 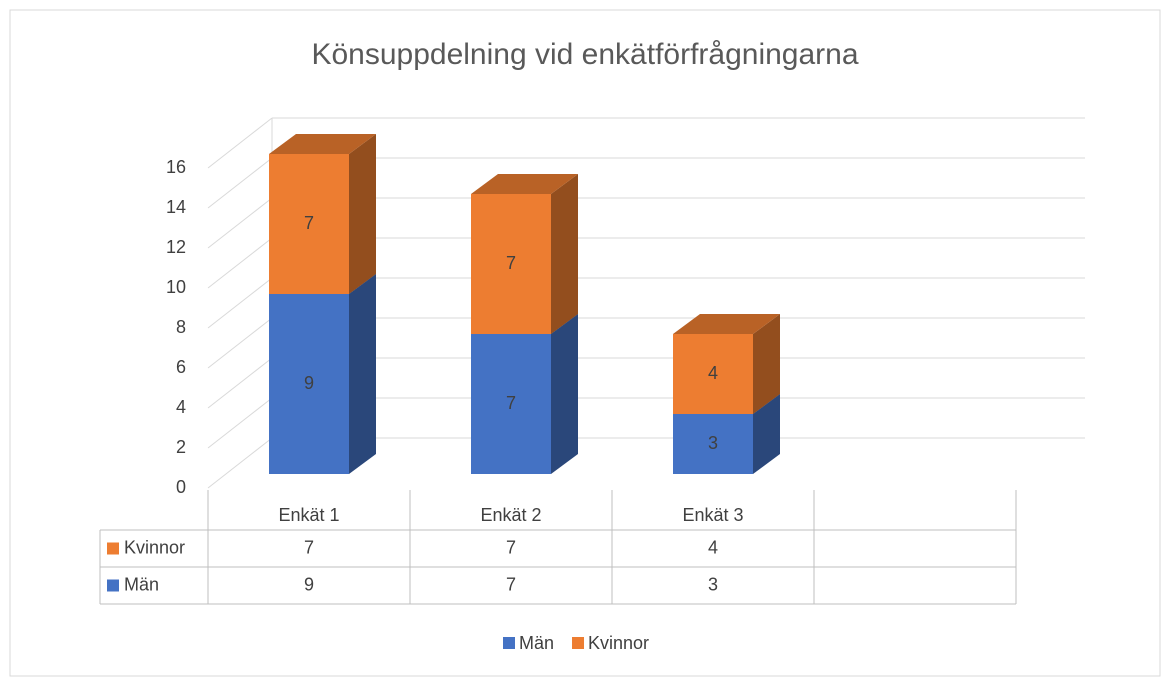 What do you see at coordinates (309, 584) in the screenshot?
I see `table-cell: 9` at bounding box center [309, 584].